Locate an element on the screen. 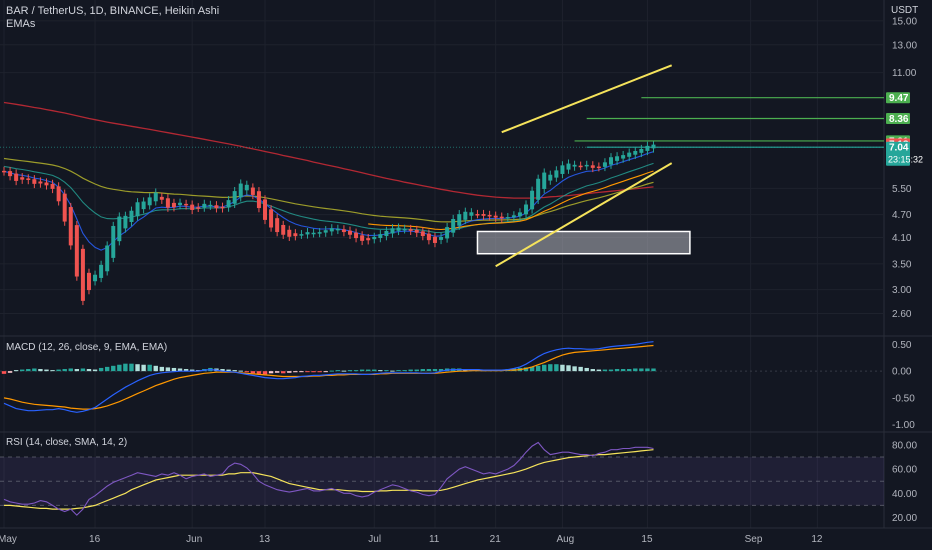  macd-pane-label: MACD (12, 26, close, 9, EMA, EMA) is located at coordinates (87, 347).